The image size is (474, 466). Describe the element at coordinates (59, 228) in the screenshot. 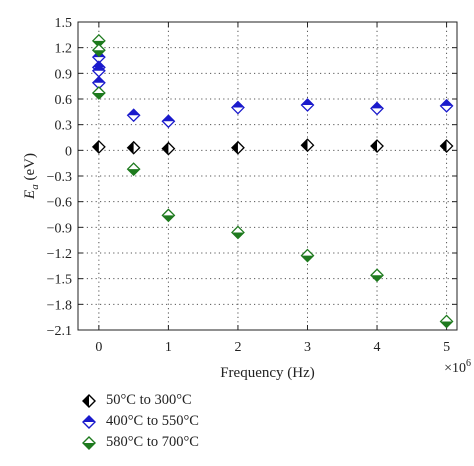

I see `y-tick-label: −0.9` at that location.